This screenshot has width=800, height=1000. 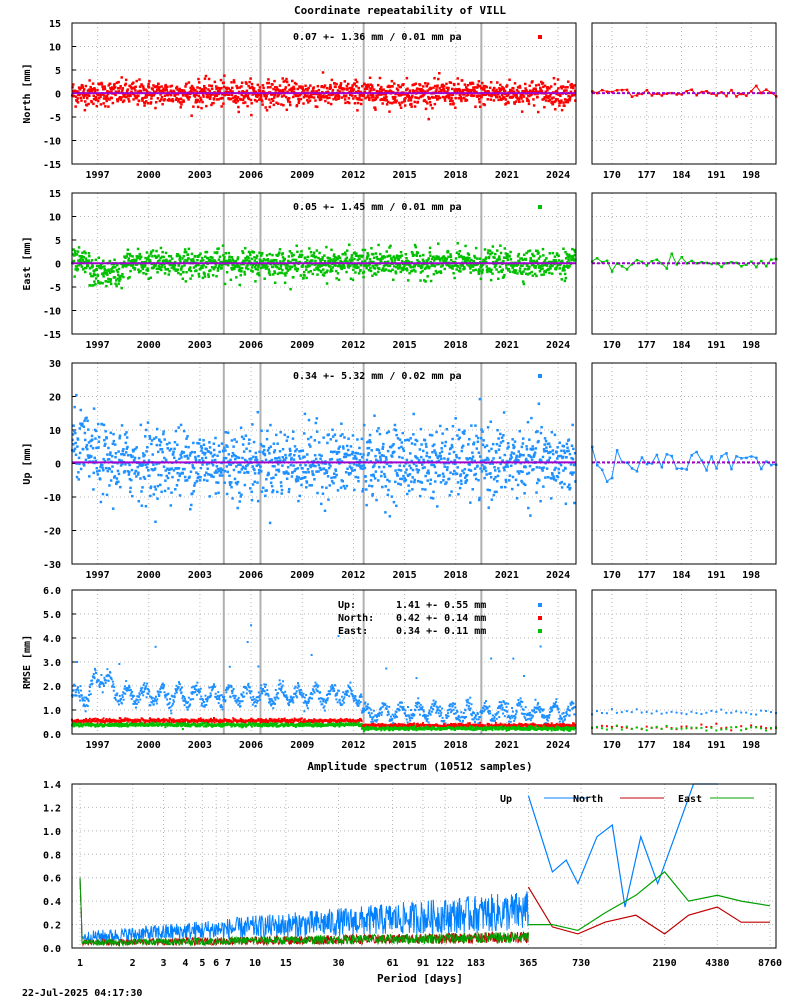 What do you see at coordinates (612, 175) in the screenshot?
I see `north-zoom-xtick-label: 170` at bounding box center [612, 175].